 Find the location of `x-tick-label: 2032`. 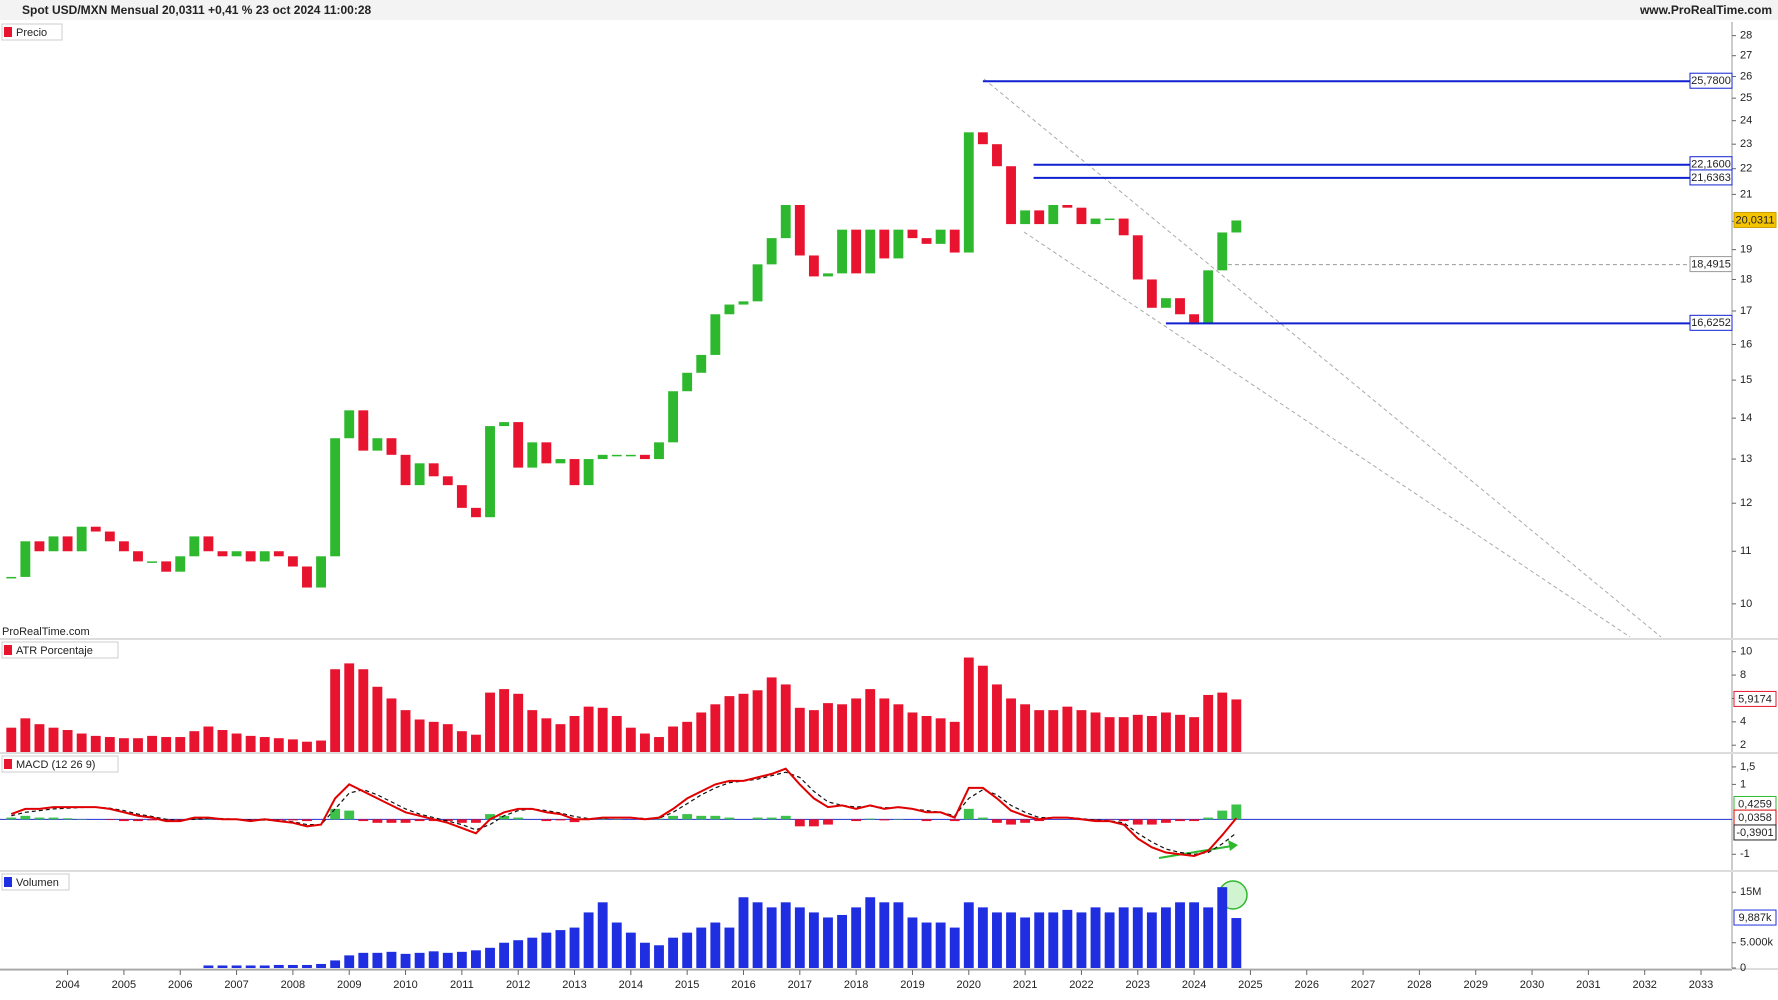

x-tick-label: 2032 is located at coordinates (1644, 985).